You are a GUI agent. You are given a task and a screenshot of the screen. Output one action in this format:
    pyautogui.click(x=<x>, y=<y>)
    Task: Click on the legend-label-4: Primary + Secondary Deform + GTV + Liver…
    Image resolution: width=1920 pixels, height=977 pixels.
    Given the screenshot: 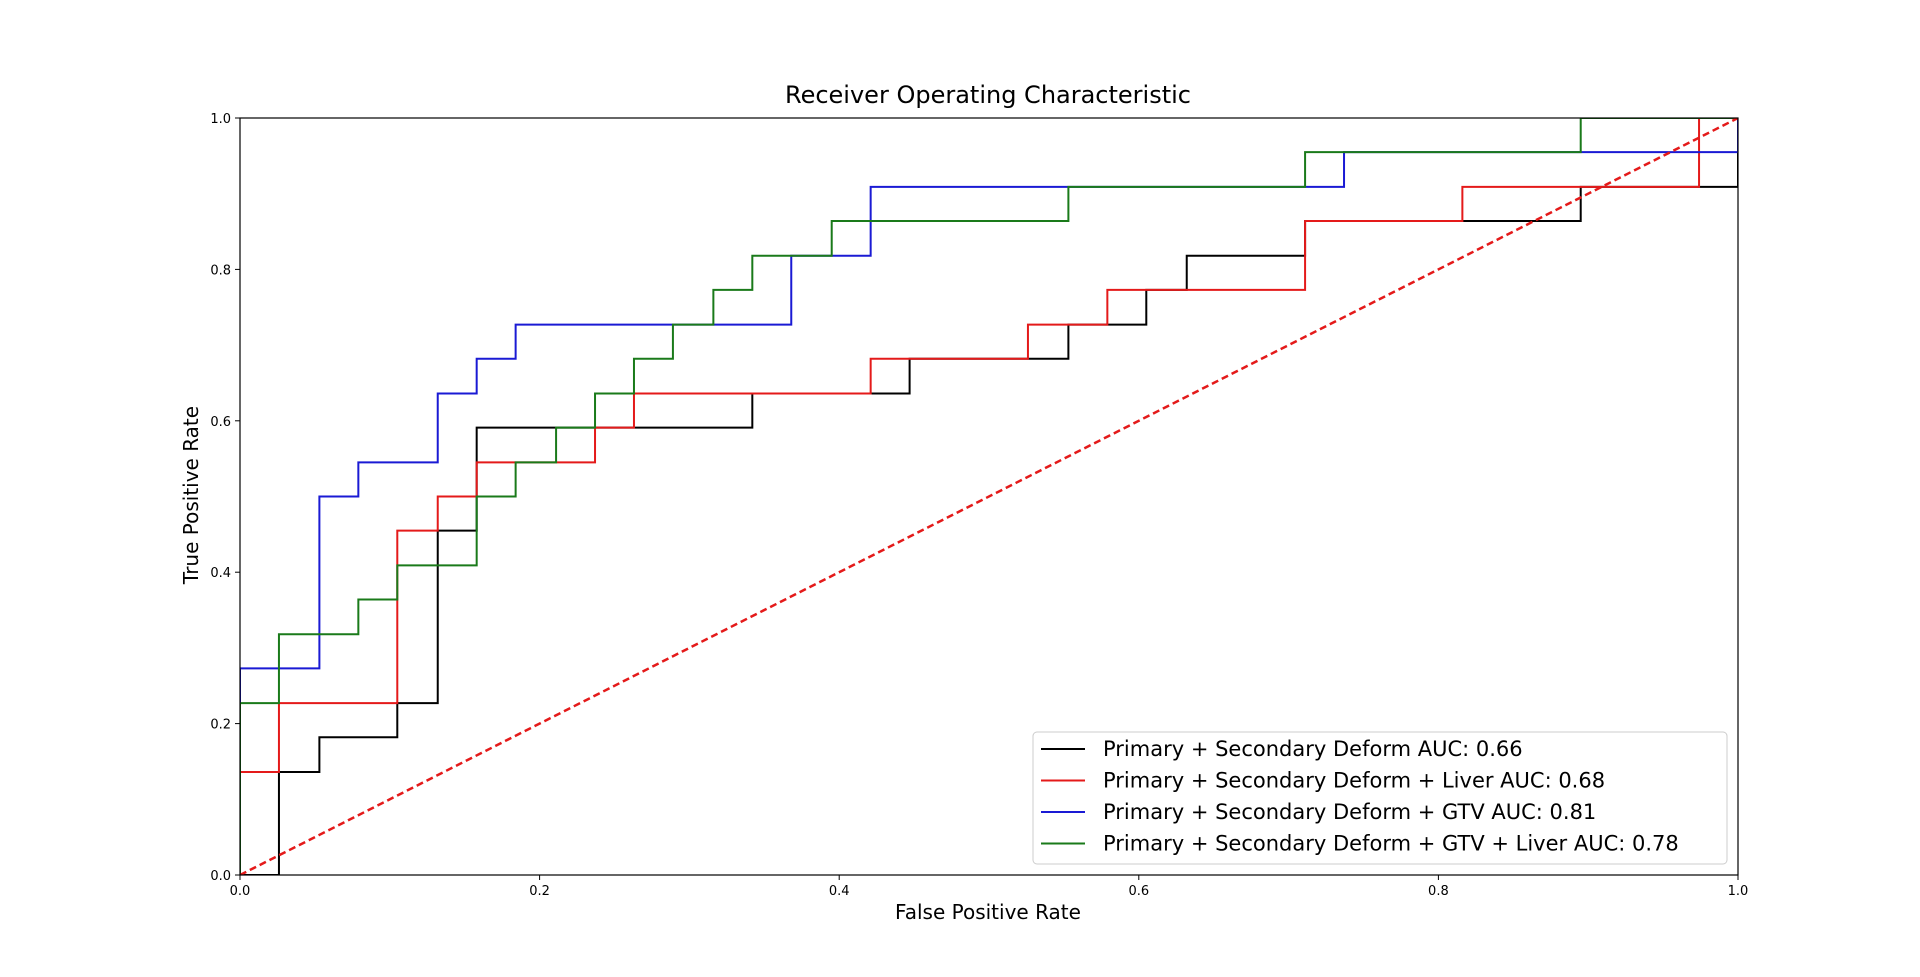 What is the action you would take?
    pyautogui.click(x=1391, y=844)
    